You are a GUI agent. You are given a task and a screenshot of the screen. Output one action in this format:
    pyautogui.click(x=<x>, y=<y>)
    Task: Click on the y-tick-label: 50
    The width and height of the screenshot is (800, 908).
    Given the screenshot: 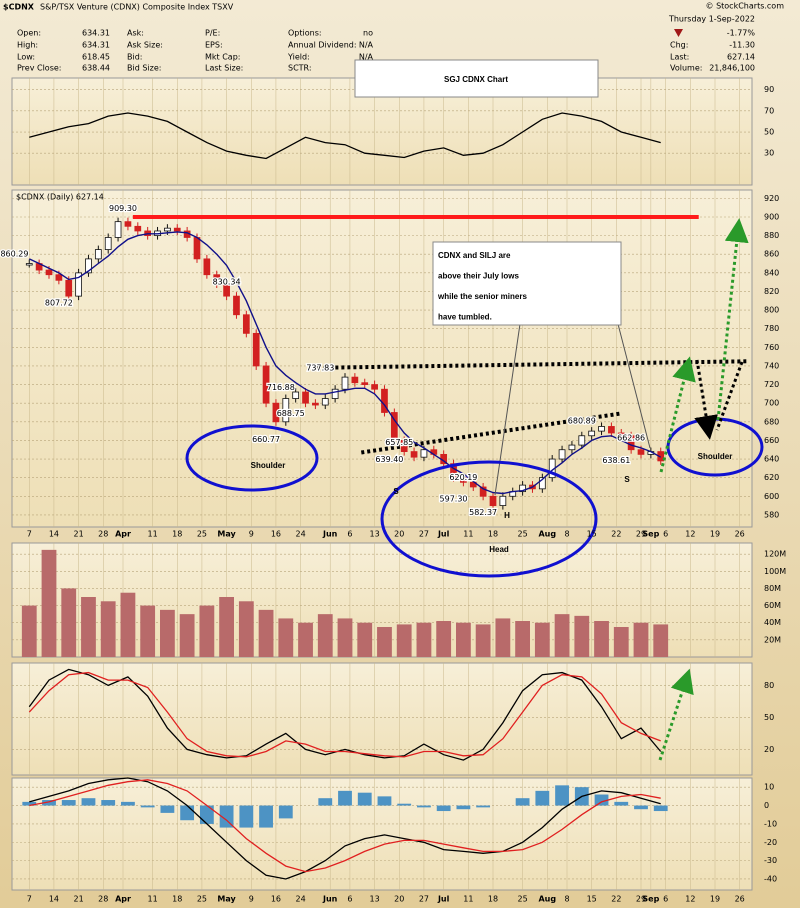 What is the action you would take?
    pyautogui.click(x=769, y=132)
    